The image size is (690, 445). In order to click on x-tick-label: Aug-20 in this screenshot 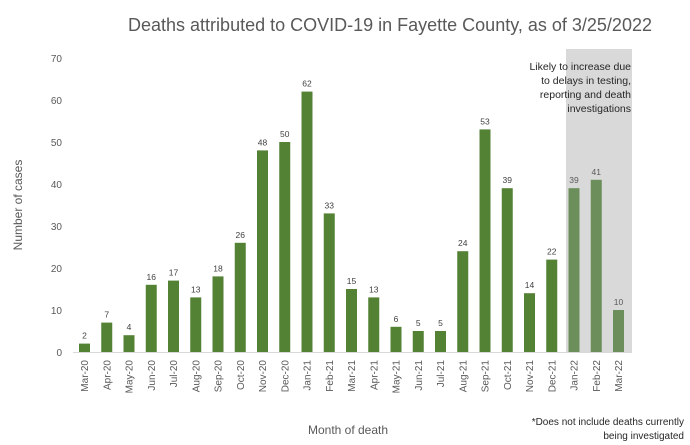, I will do `click(196, 376)`.